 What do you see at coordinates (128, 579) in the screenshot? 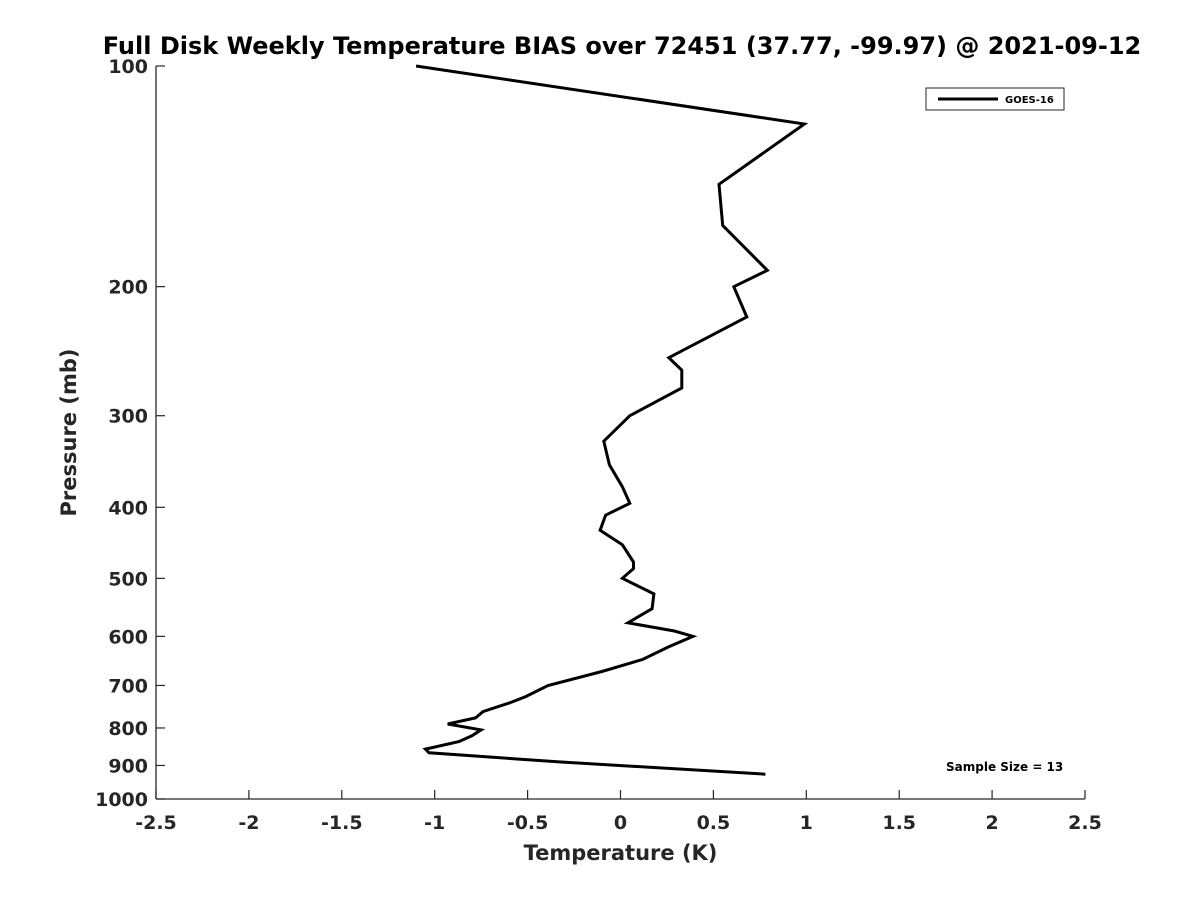
I see `y-tick-label: 500` at bounding box center [128, 579].